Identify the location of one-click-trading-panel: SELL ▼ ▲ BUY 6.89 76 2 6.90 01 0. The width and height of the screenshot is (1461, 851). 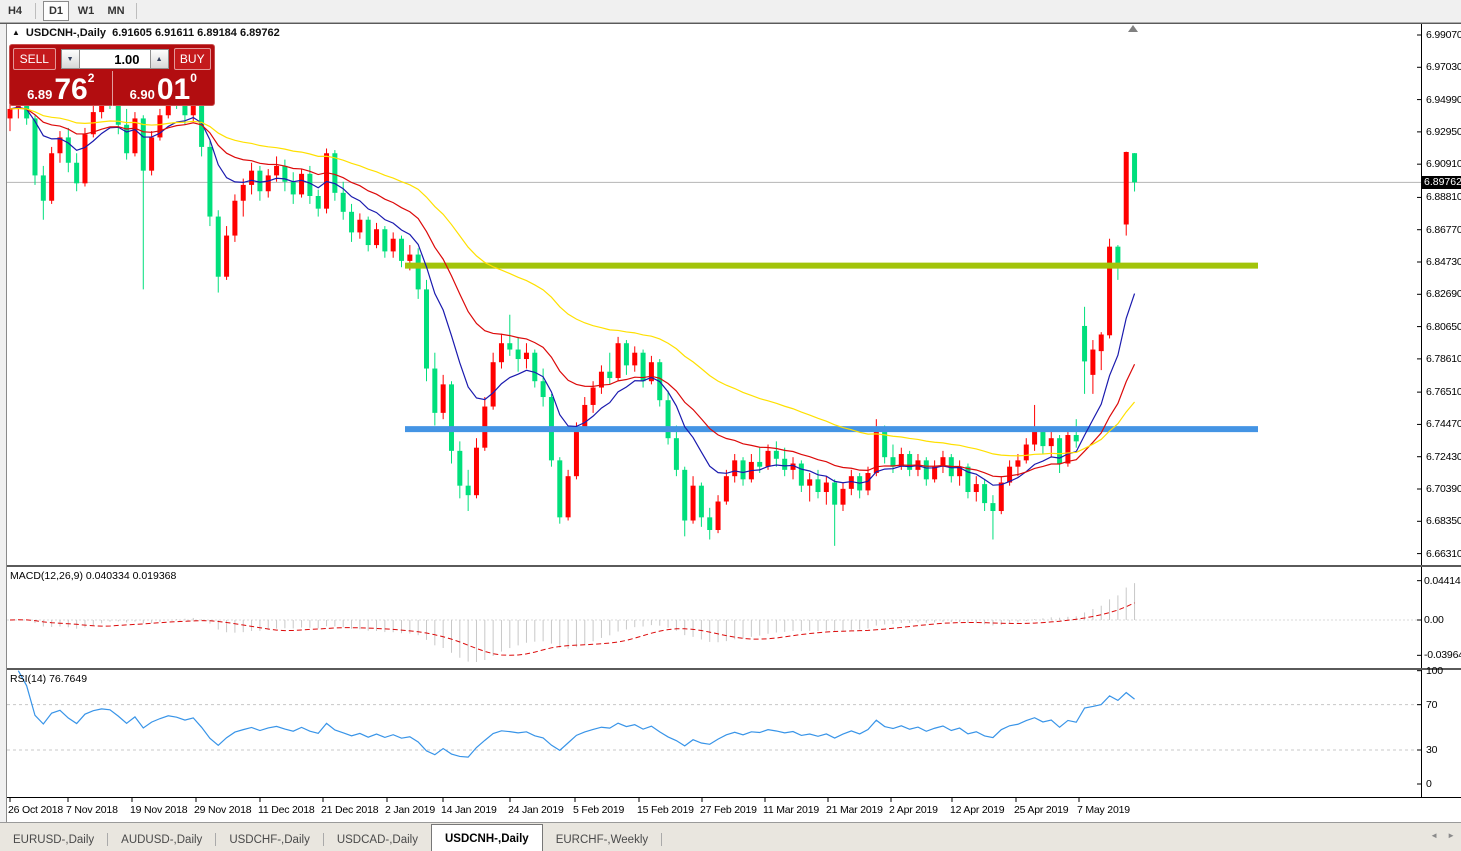
(112, 75).